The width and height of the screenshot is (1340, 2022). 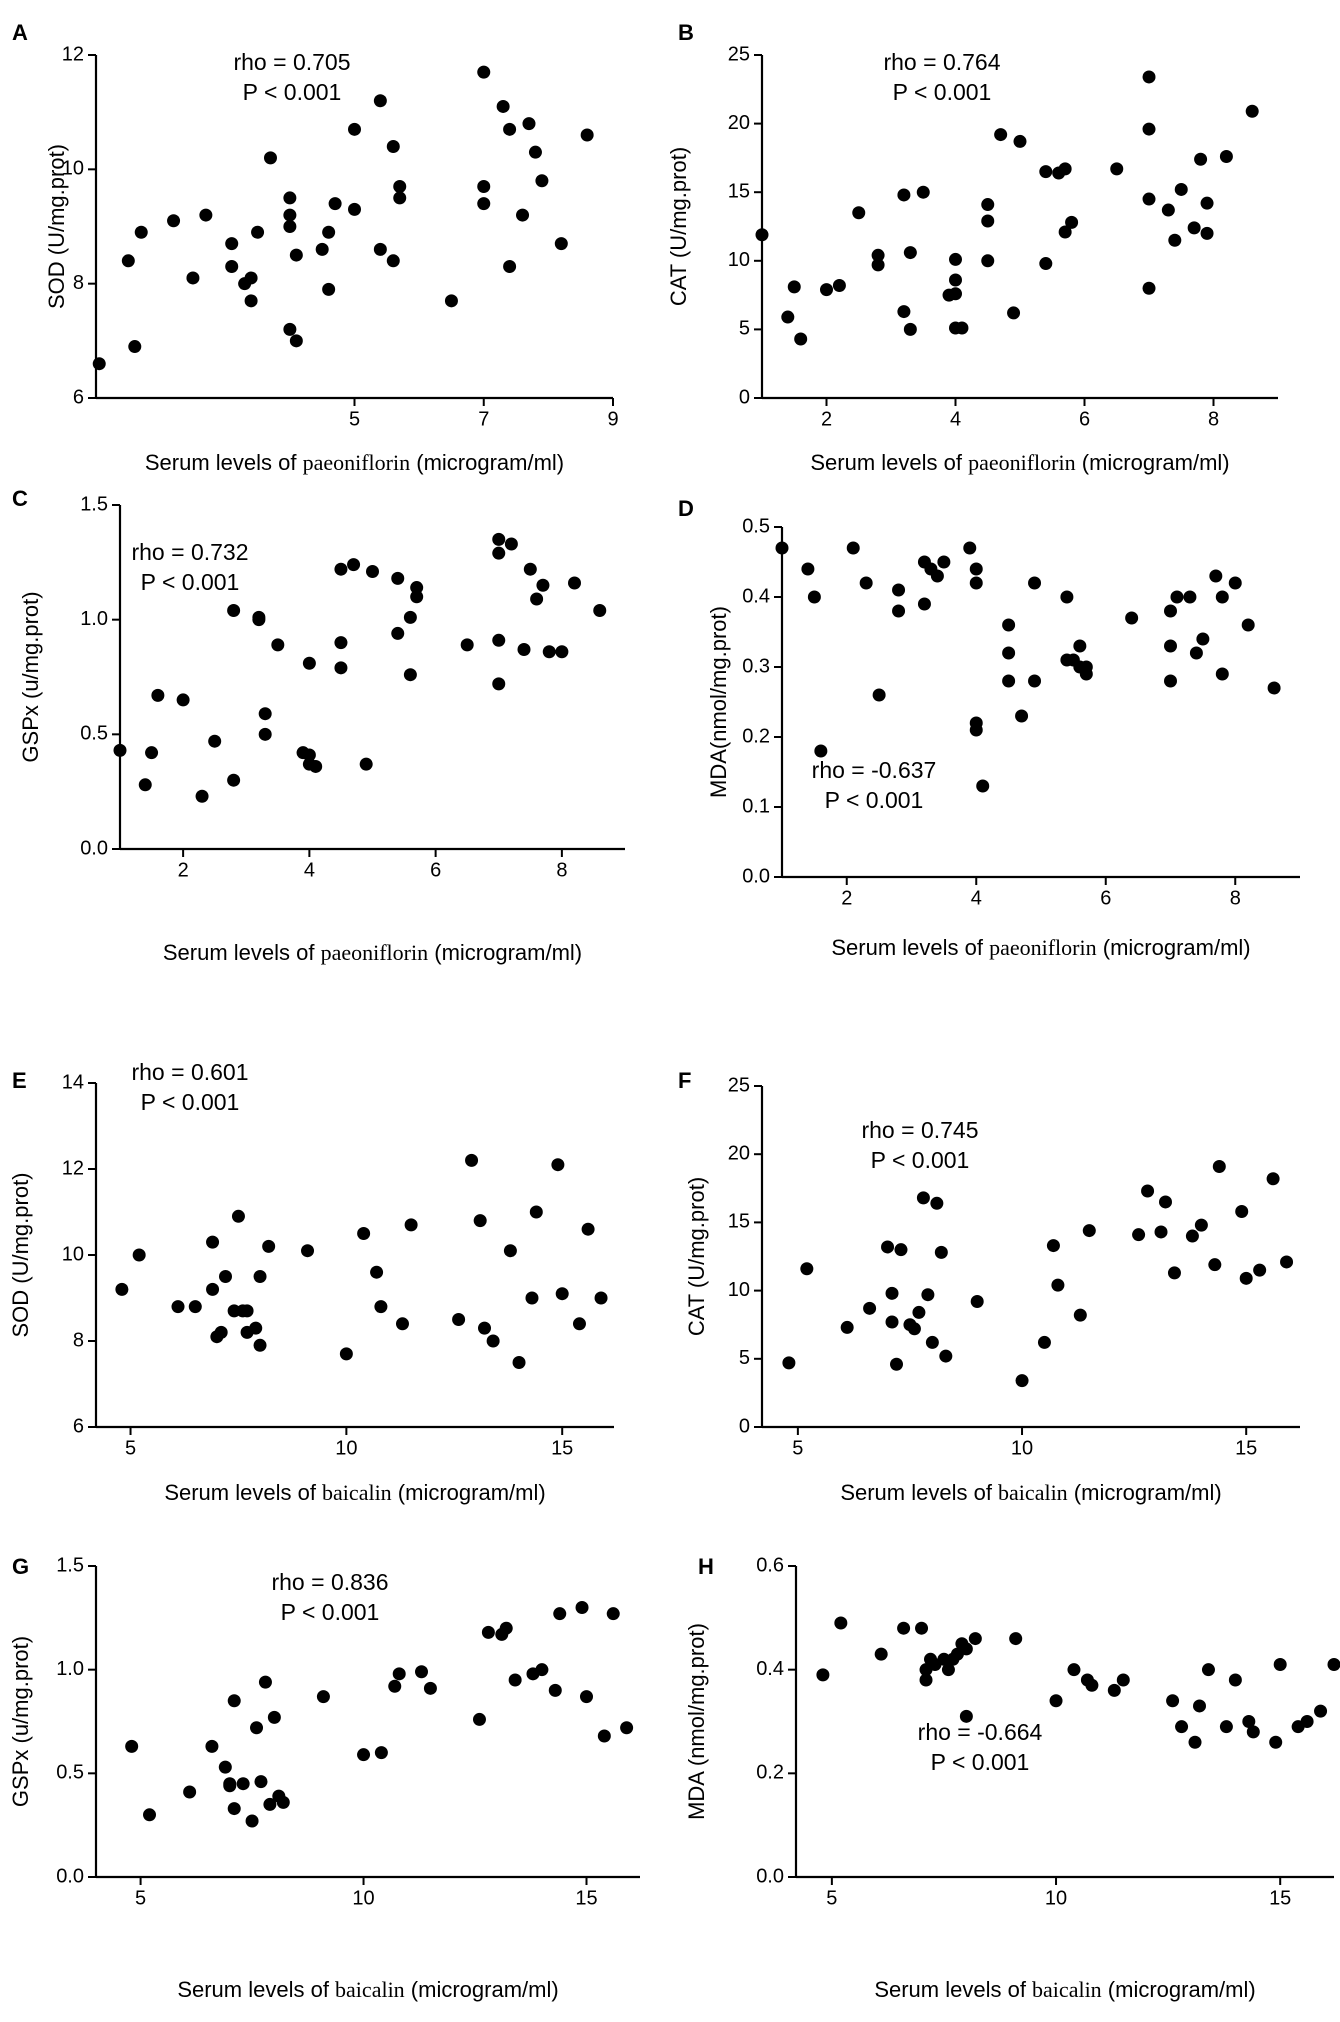 What do you see at coordinates (797, 1449) in the screenshot?
I see `x-tick-label: 5` at bounding box center [797, 1449].